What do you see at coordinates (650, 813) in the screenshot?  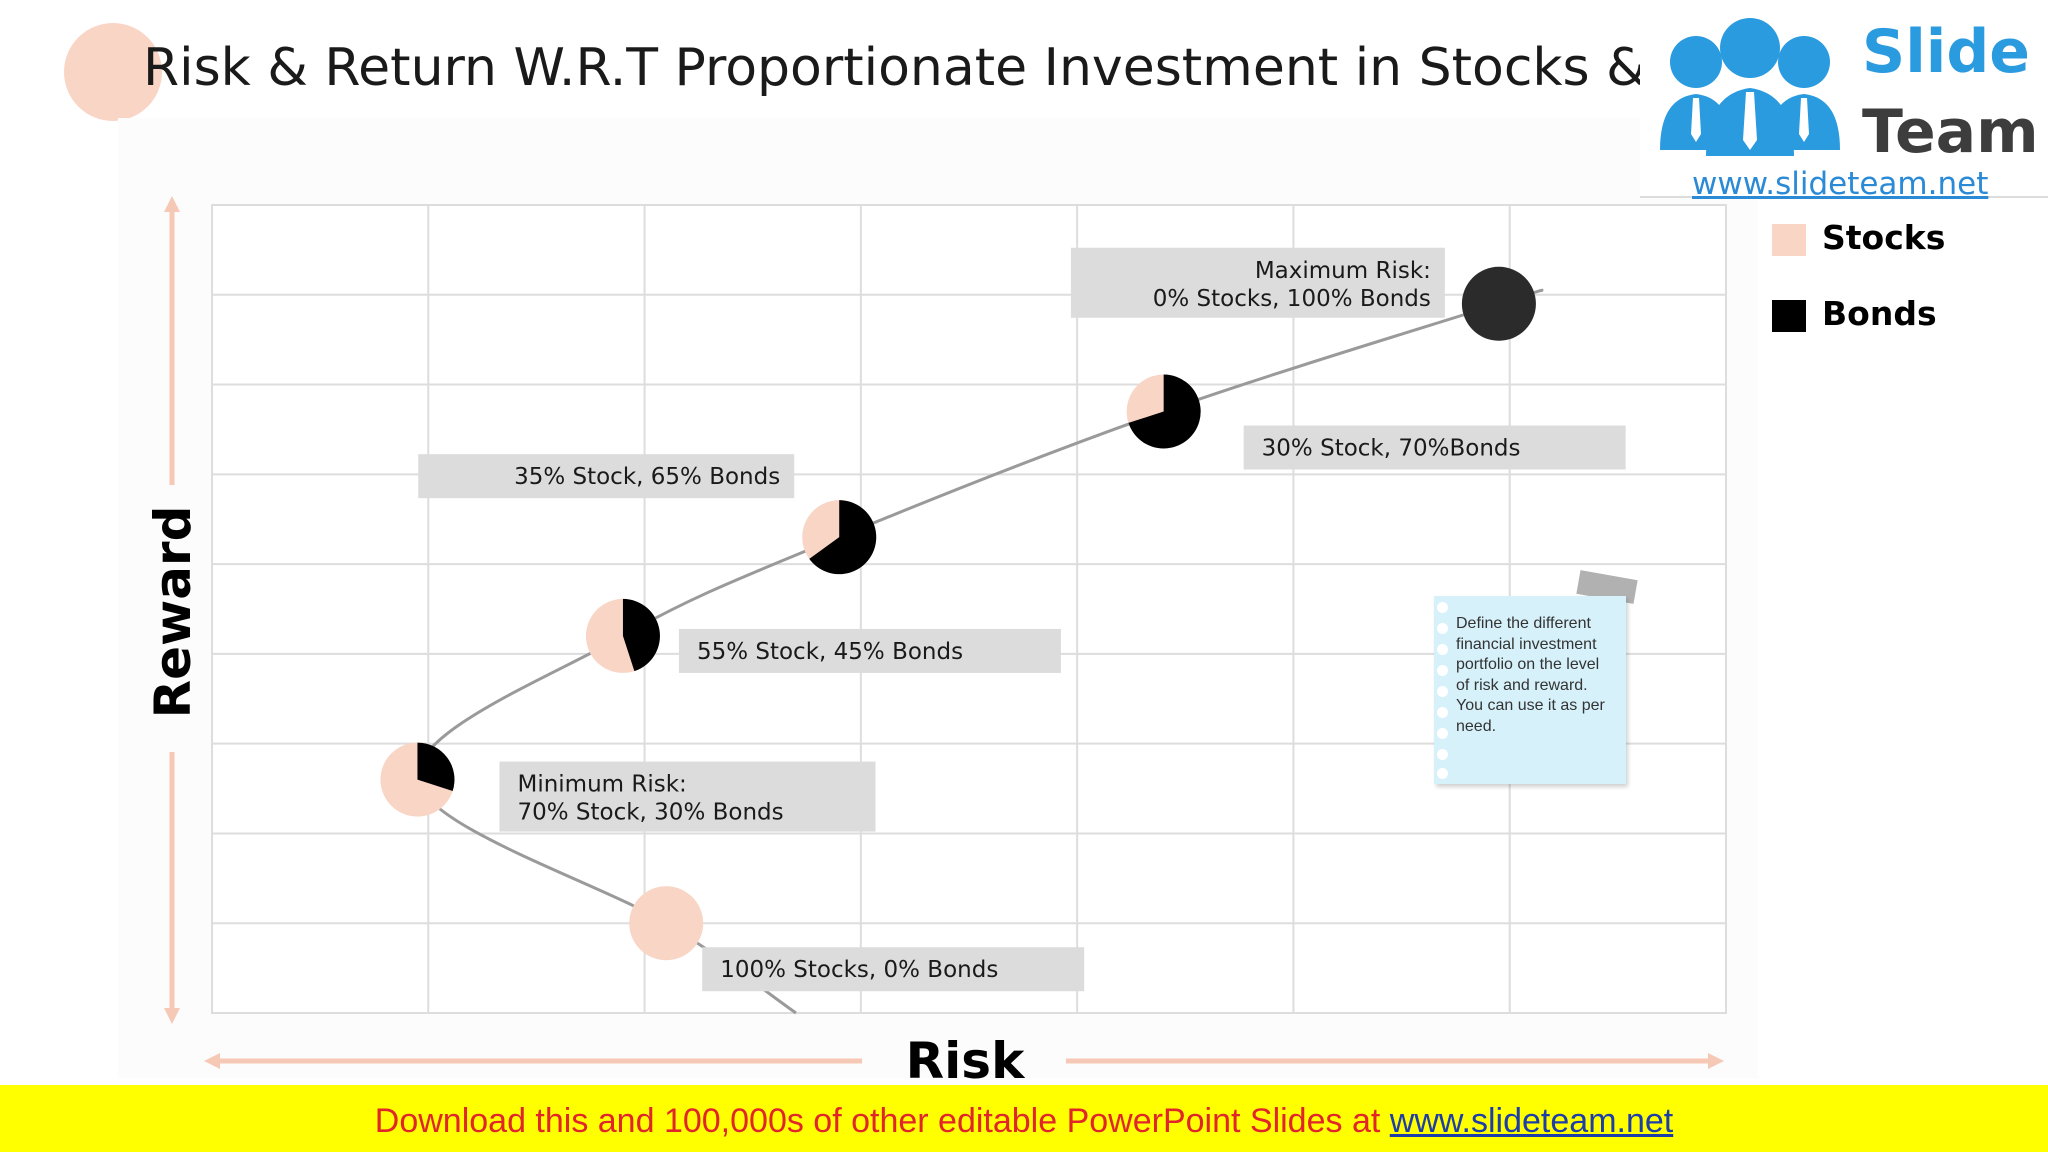 I see `point-label-text: 70% Stock, 30% Bonds` at bounding box center [650, 813].